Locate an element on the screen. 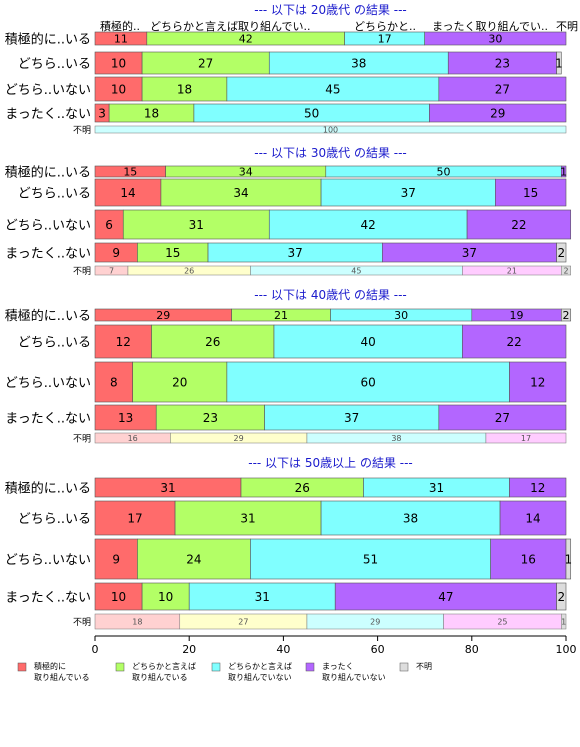 Image resolution: width=580 pixels, height=747 pixels. legend-label: 積極的に is located at coordinates (50, 666).